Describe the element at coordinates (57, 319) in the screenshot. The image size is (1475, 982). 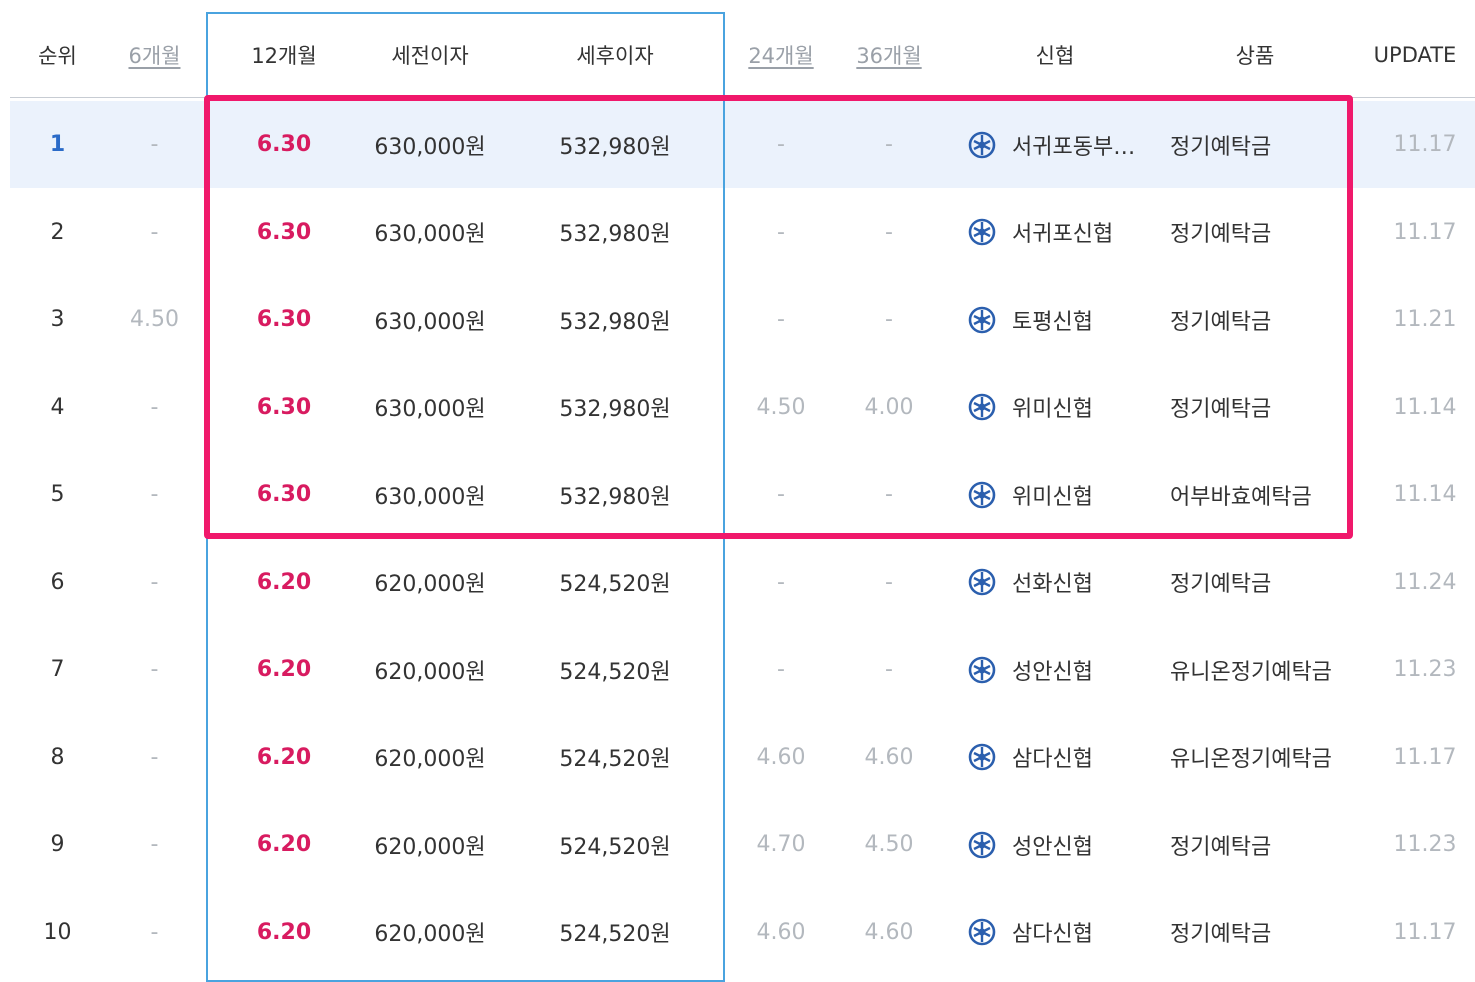
I see `rank-cell: 3` at that location.